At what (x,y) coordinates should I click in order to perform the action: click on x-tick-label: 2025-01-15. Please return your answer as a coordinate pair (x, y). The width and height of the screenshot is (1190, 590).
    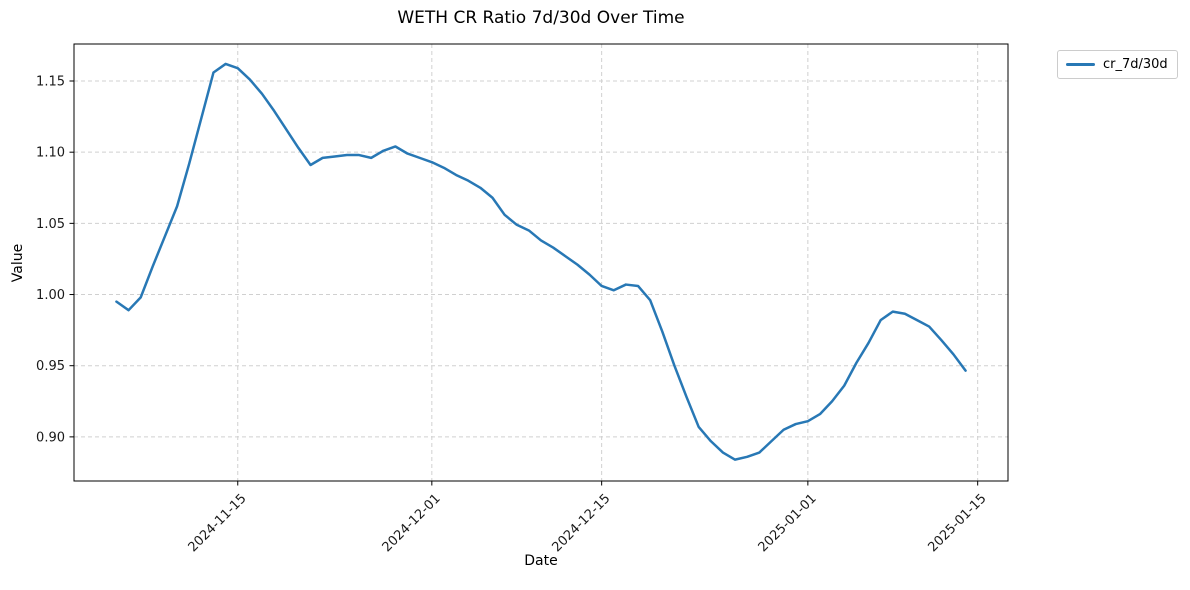
    Looking at the image, I should click on (957, 523).